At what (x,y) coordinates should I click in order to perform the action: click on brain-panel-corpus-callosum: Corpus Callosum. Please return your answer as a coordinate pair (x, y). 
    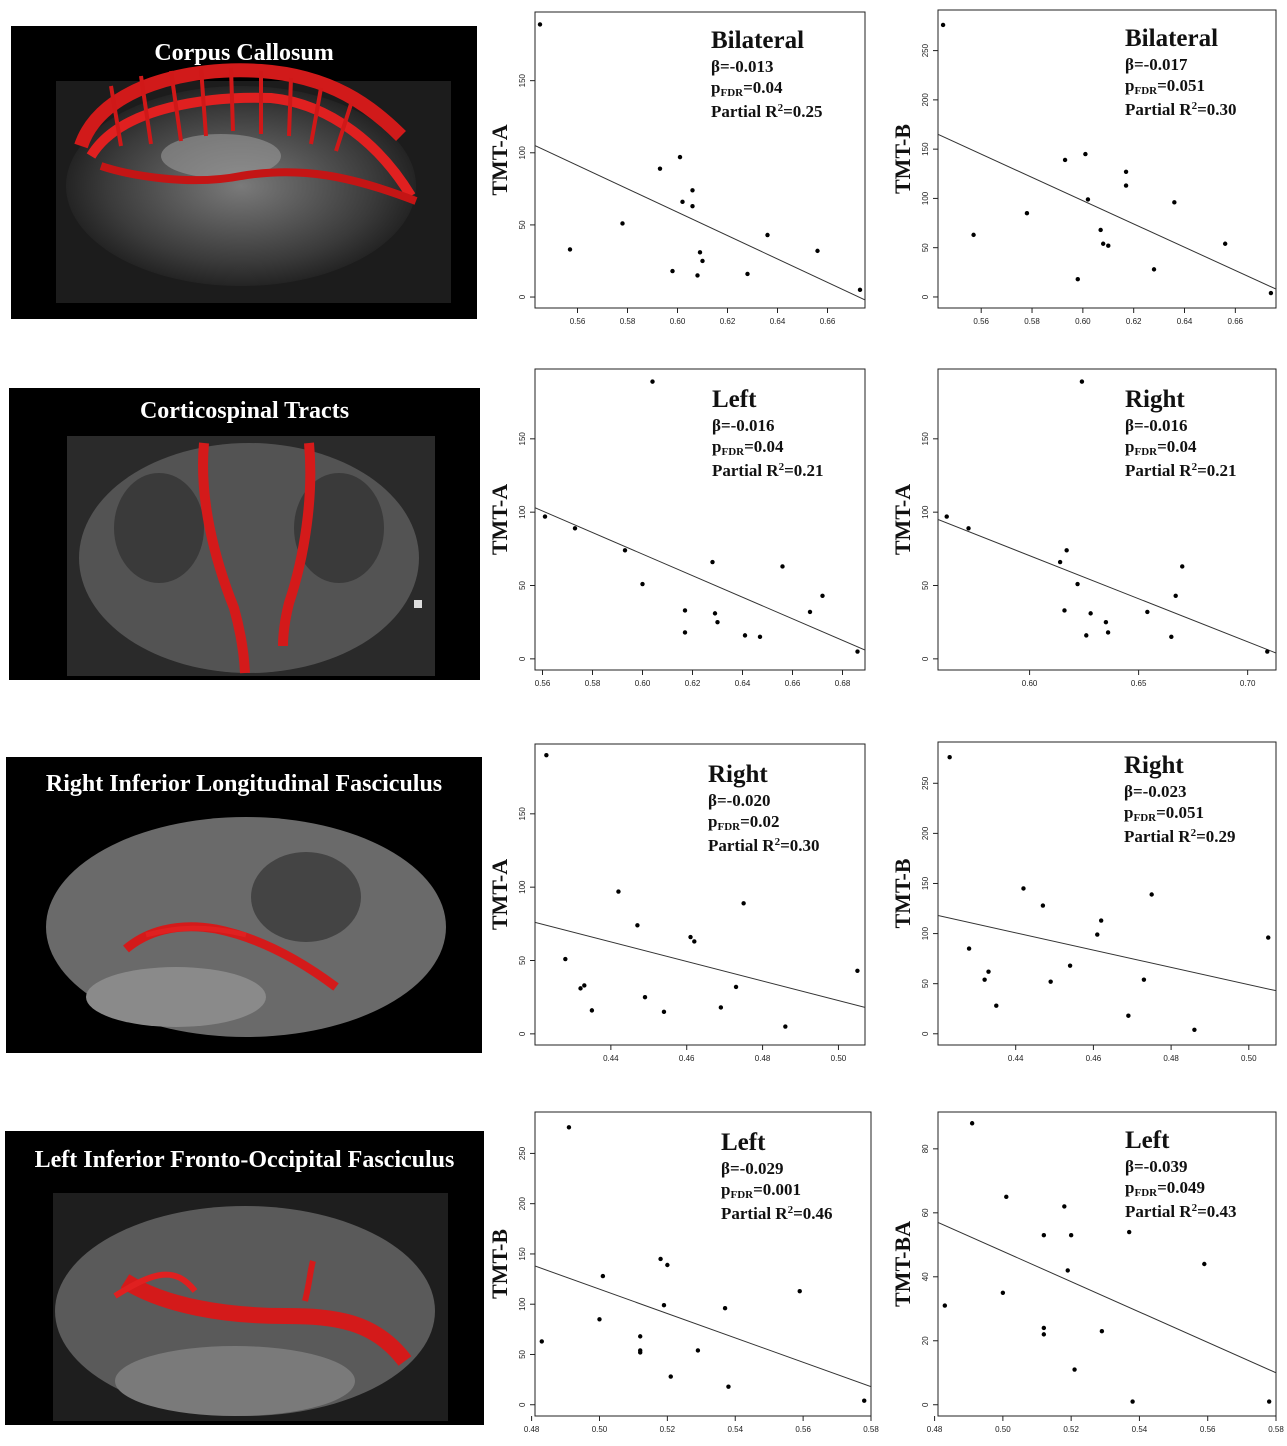
    Looking at the image, I should click on (244, 172).